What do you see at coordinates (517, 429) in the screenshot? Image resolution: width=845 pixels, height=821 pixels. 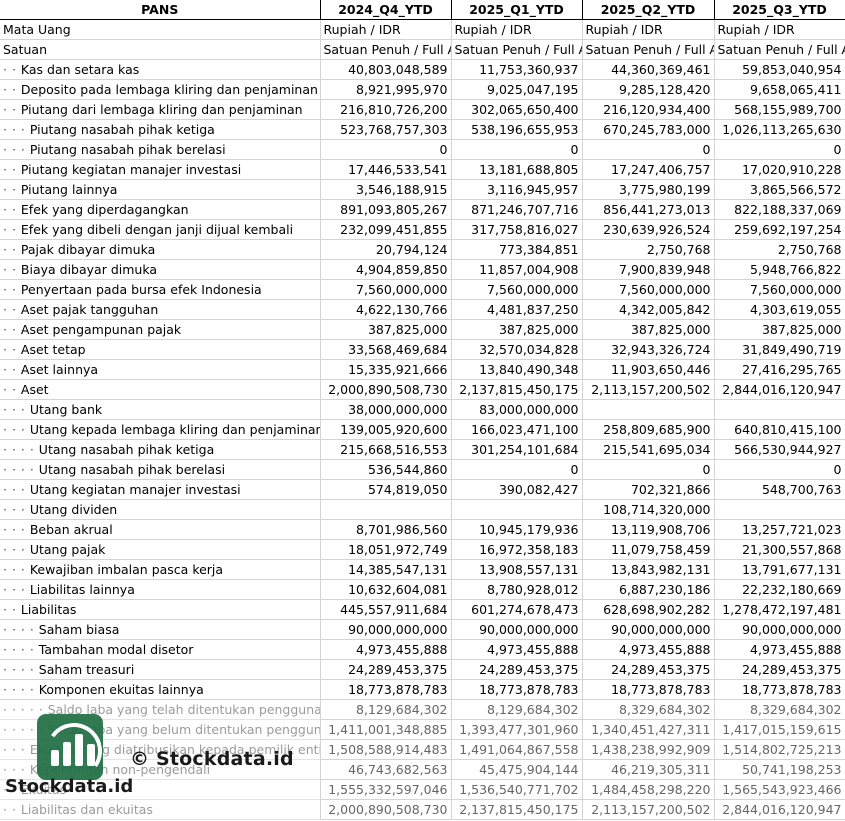 I see `value-cell: 166,023,471,100` at bounding box center [517, 429].